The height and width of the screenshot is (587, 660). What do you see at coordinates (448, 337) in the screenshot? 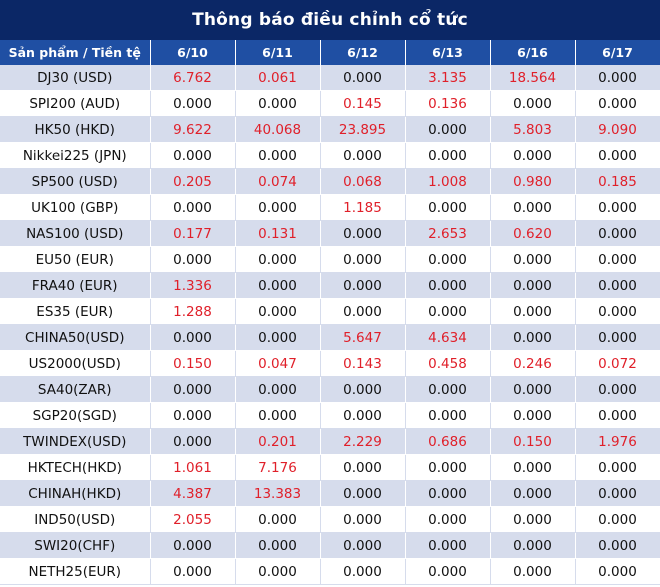
I see `dividend-value-cell: 4.634` at bounding box center [448, 337].